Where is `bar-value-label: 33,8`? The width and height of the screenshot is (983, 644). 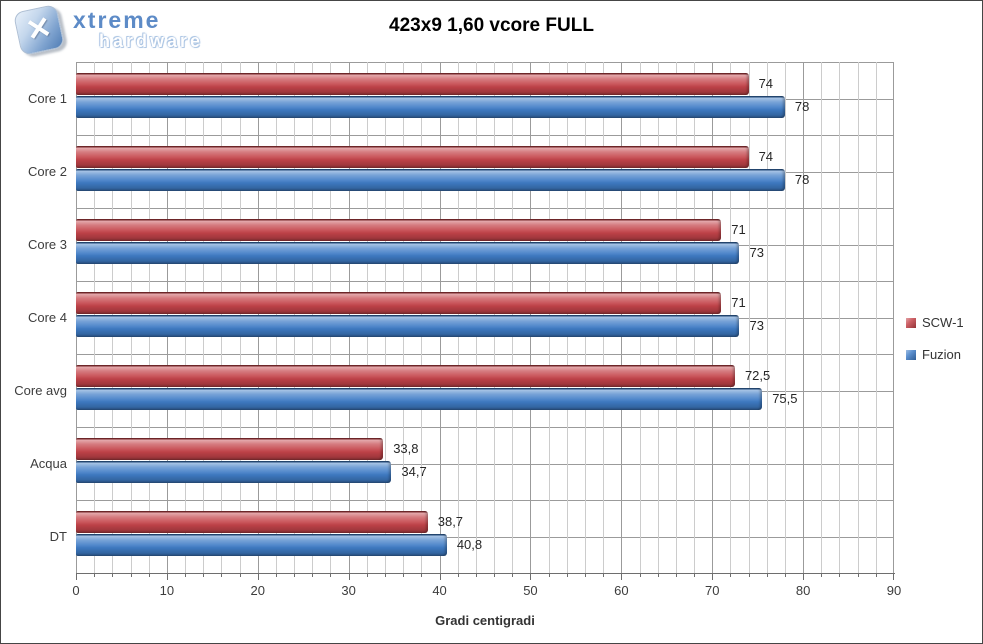
bar-value-label: 33,8 is located at coordinates (406, 448).